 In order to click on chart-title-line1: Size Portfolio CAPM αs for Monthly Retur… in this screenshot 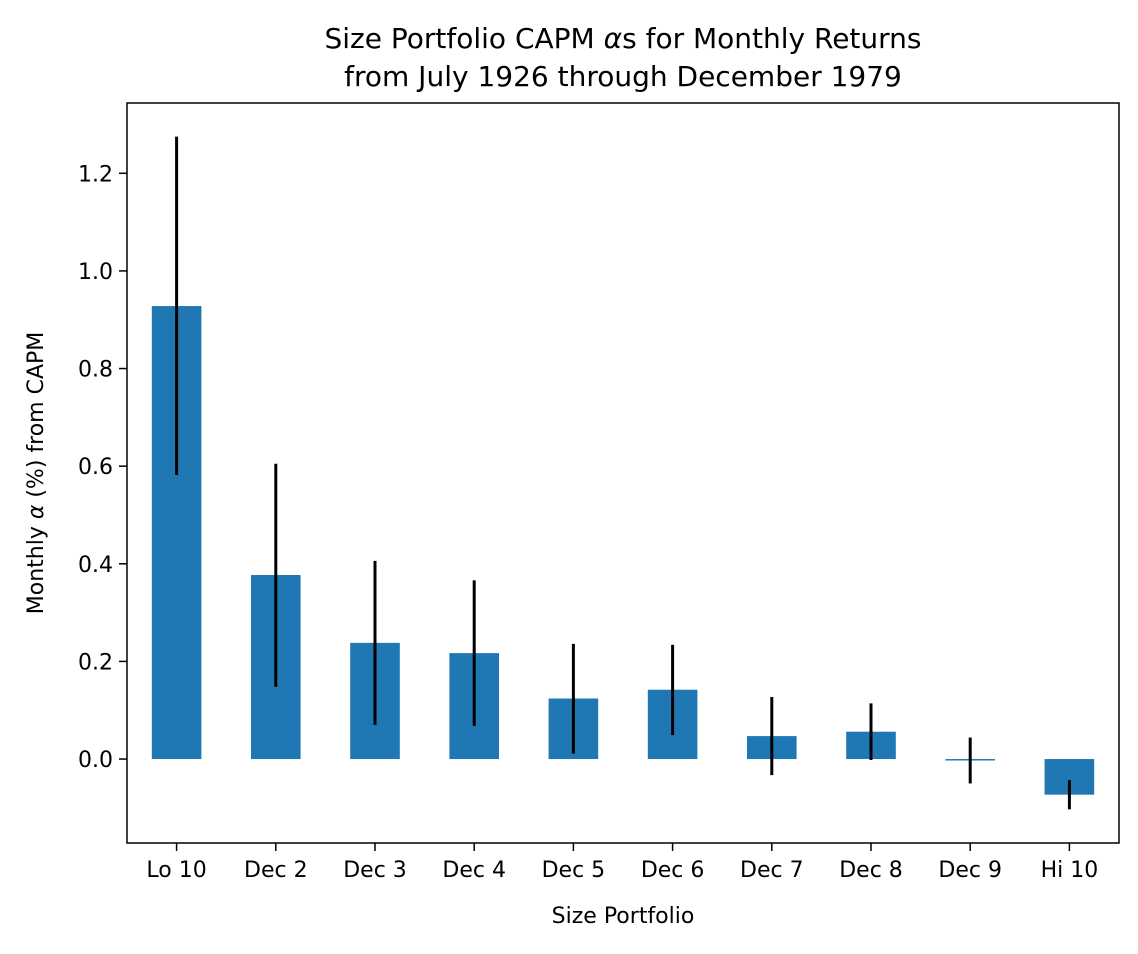, I will do `click(623, 38)`.